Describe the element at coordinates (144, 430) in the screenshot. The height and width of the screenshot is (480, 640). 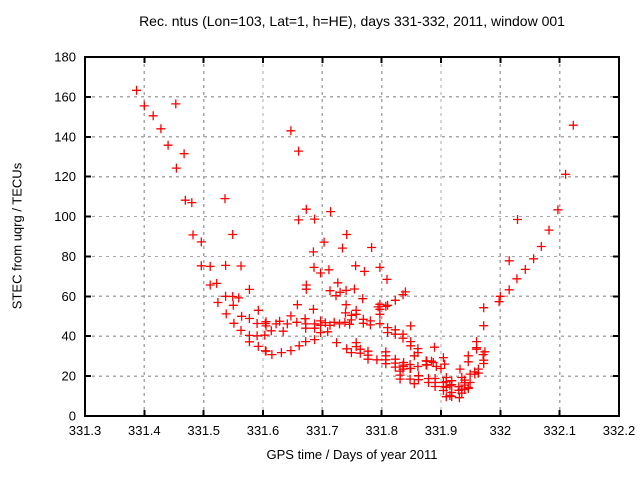
I see `svg-text: 331.4` at that location.